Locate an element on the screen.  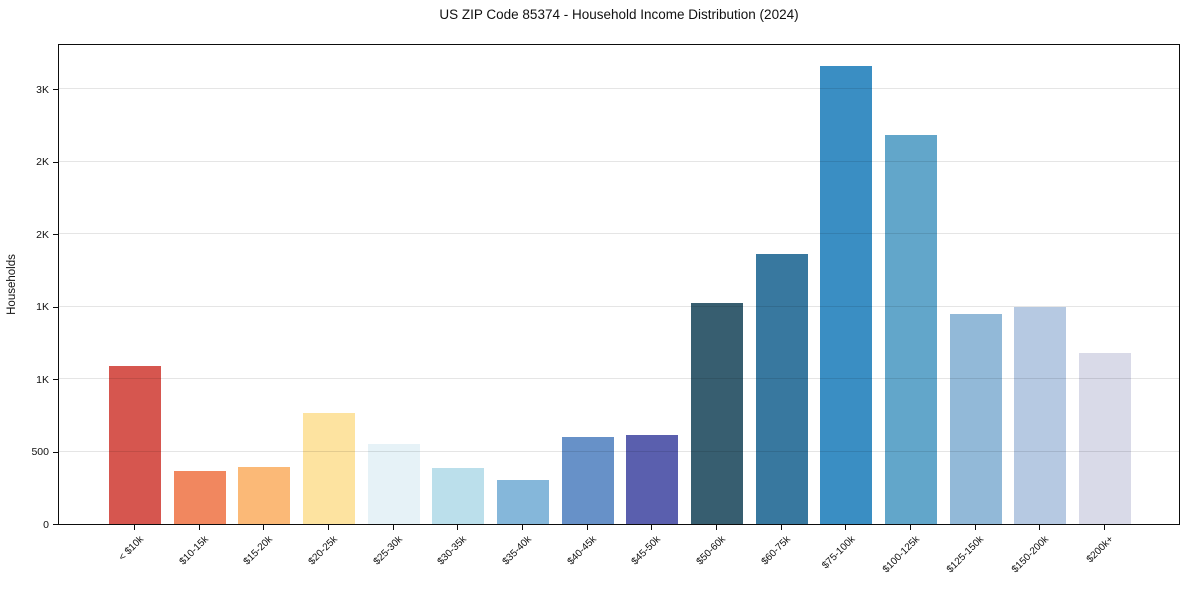
x-axis-tick-label: < $10k is located at coordinates (131, 549).